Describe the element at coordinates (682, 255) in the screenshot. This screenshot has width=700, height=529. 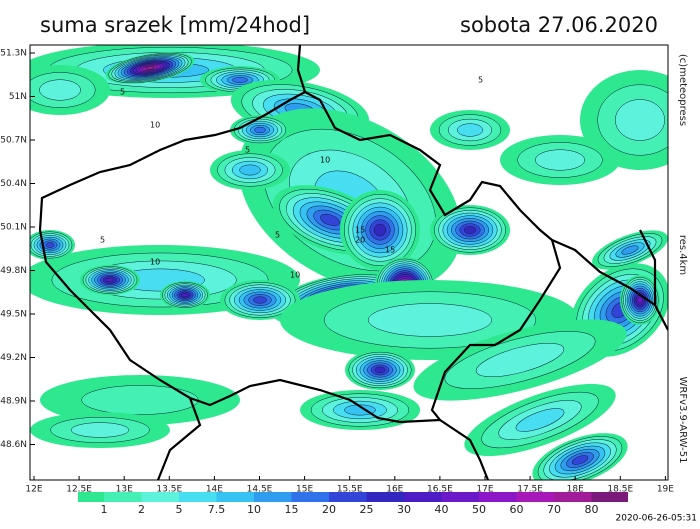
I see `resolution: res.4km` at that location.